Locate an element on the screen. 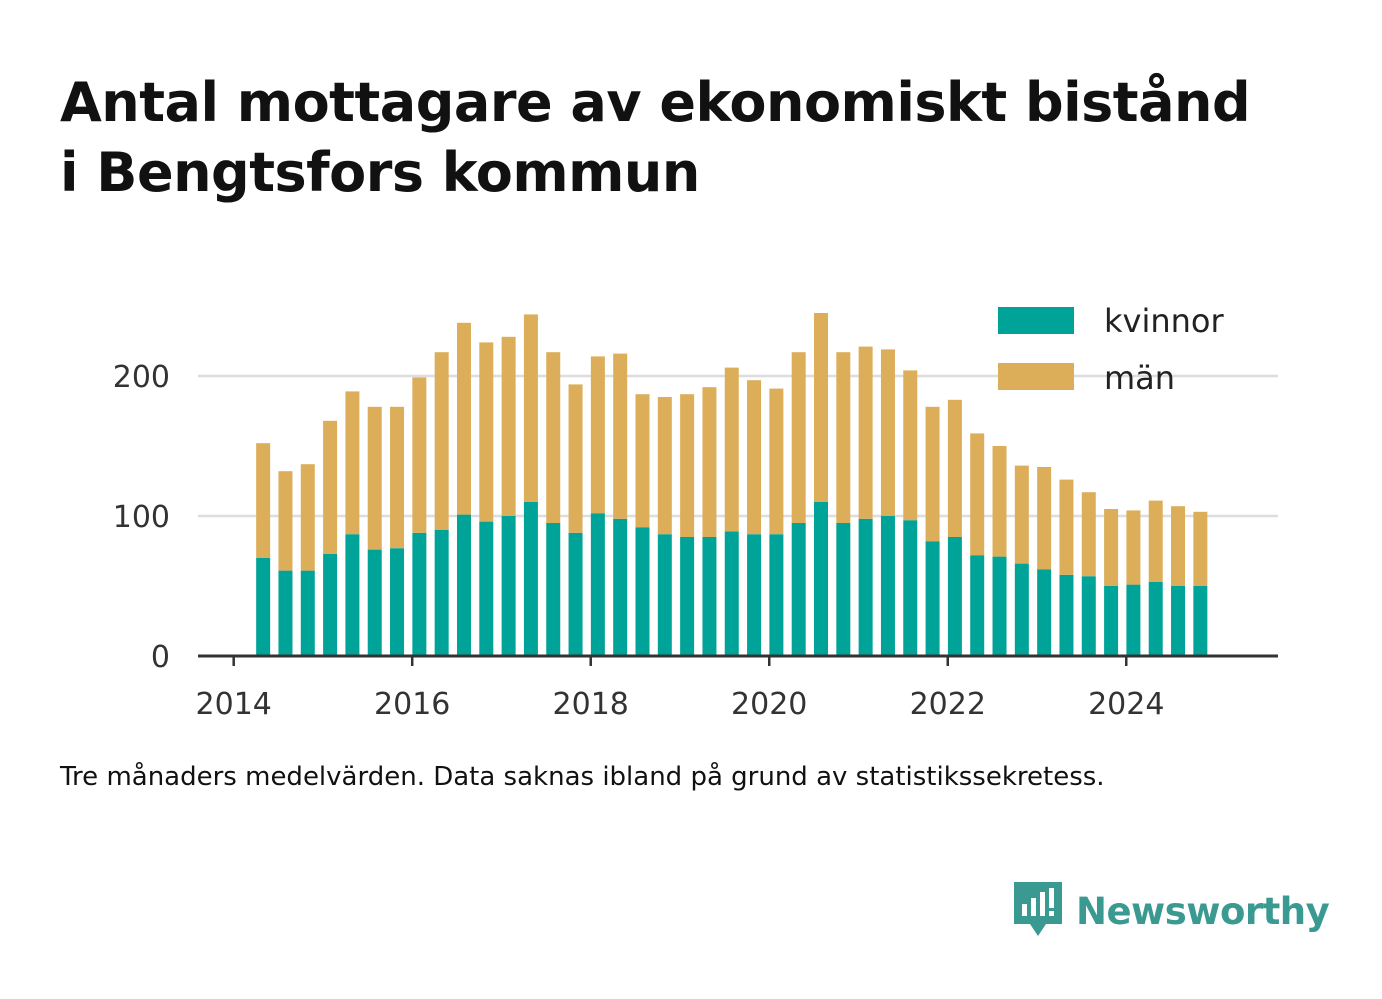 Image resolution: width=1382 pixels, height=999 pixels. legend-swatch-man is located at coordinates (1036, 376).